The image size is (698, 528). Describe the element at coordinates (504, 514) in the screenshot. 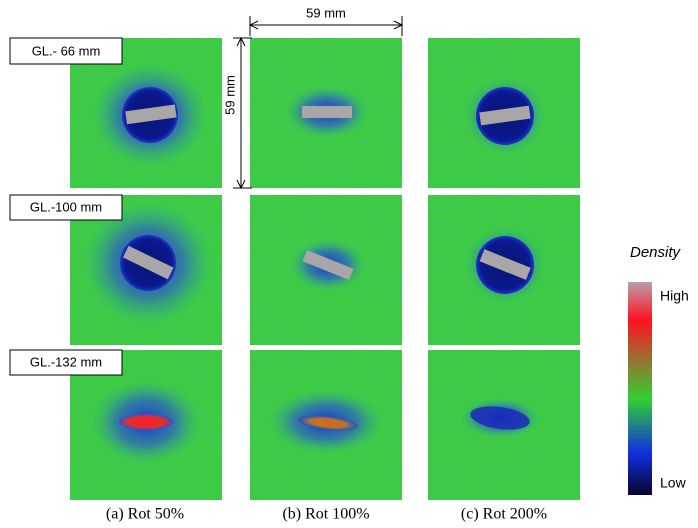

I see `column-label: (c) Rot 200%` at that location.